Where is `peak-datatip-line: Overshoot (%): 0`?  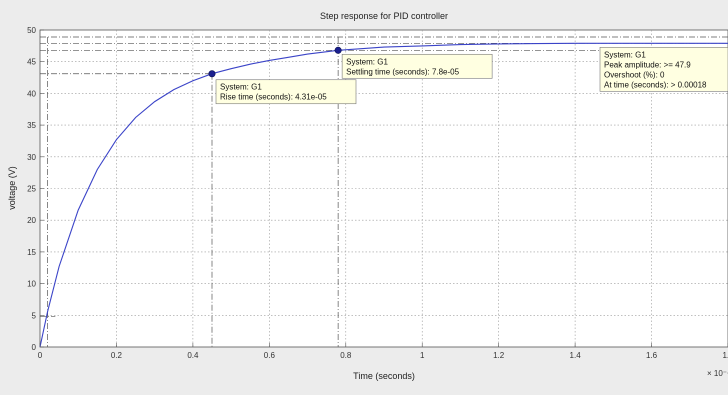 peak-datatip-line: Overshoot (%): 0 is located at coordinates (634, 74).